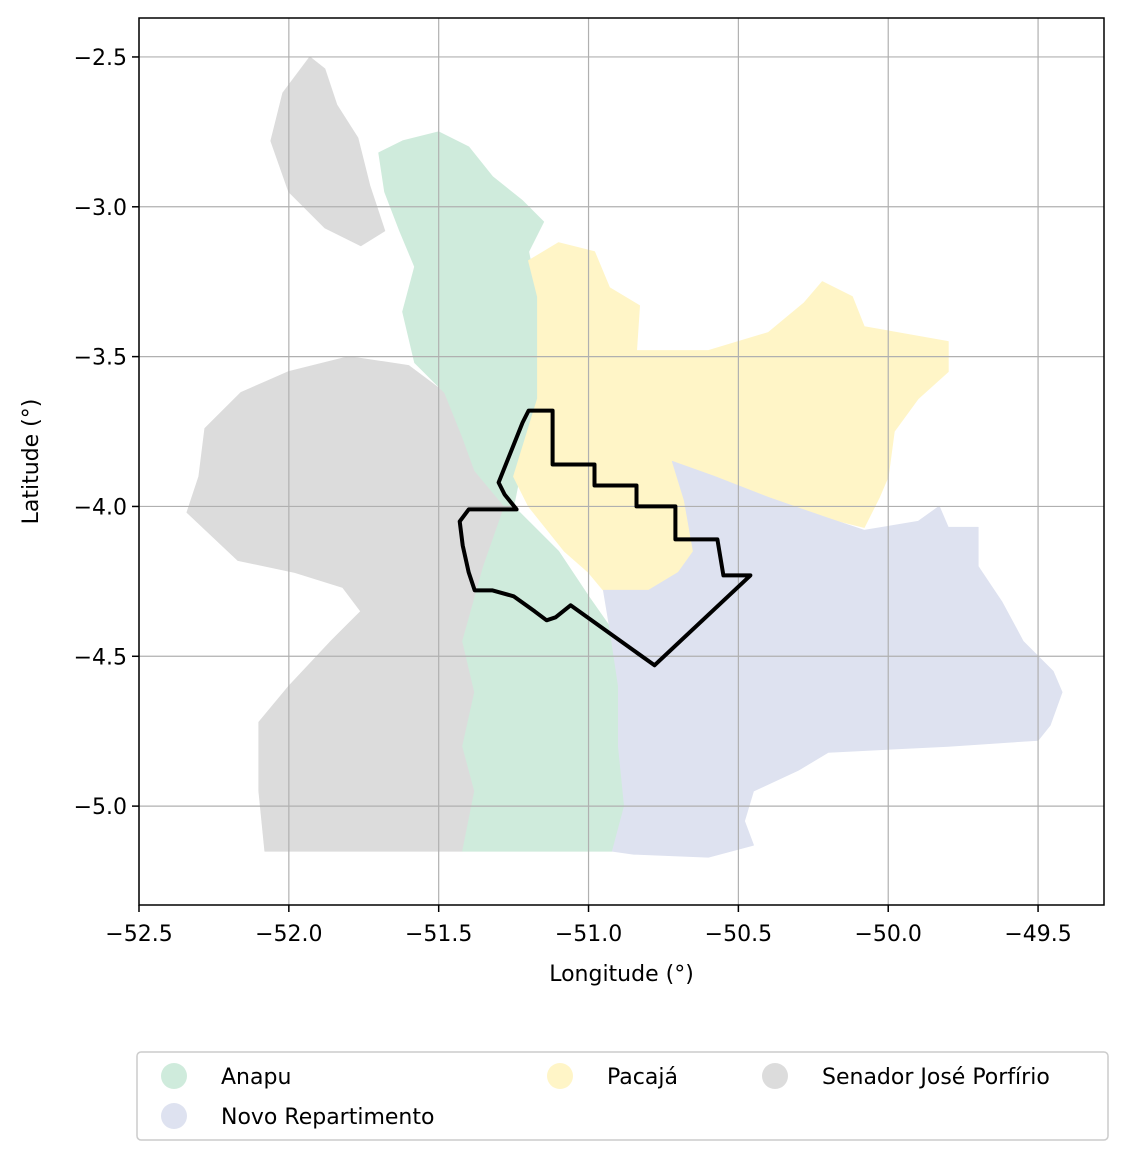 The width and height of the screenshot is (1127, 1160). What do you see at coordinates (833, 659) in the screenshot?
I see `region-novo-repartimento` at bounding box center [833, 659].